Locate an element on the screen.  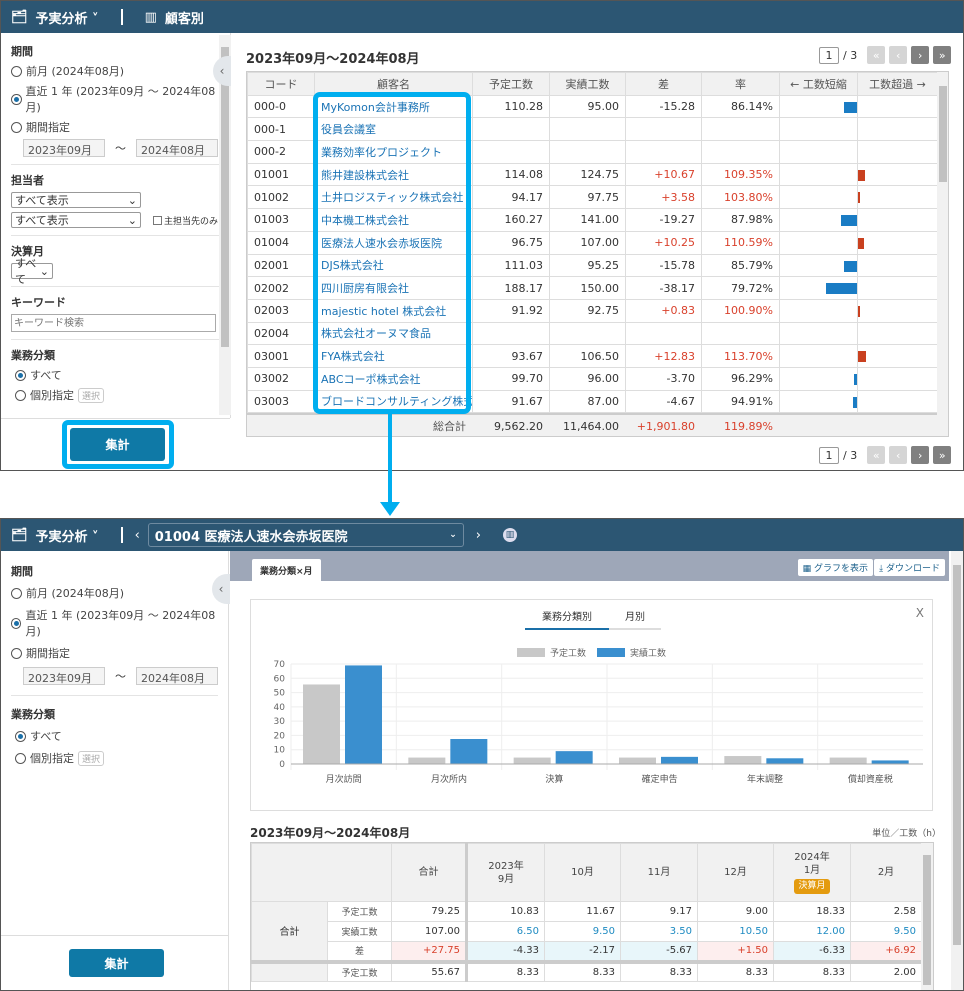
over-bar is located at coordinates (859, 198).